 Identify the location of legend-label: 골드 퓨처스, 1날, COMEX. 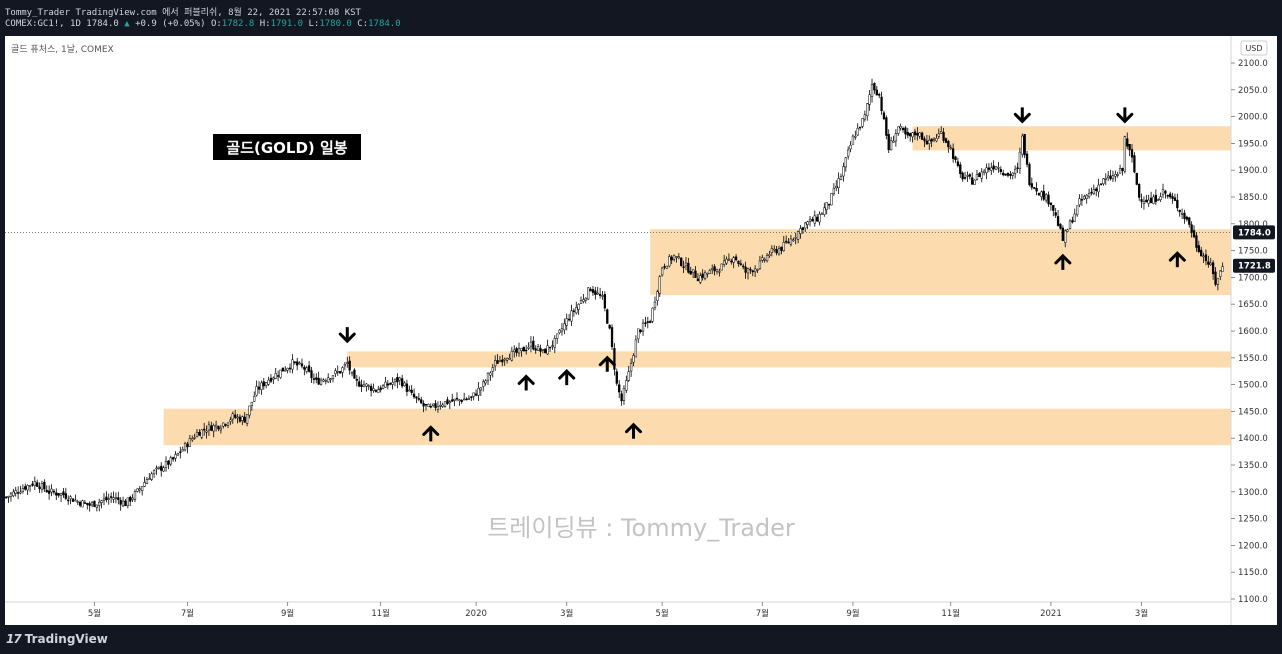
(62, 49).